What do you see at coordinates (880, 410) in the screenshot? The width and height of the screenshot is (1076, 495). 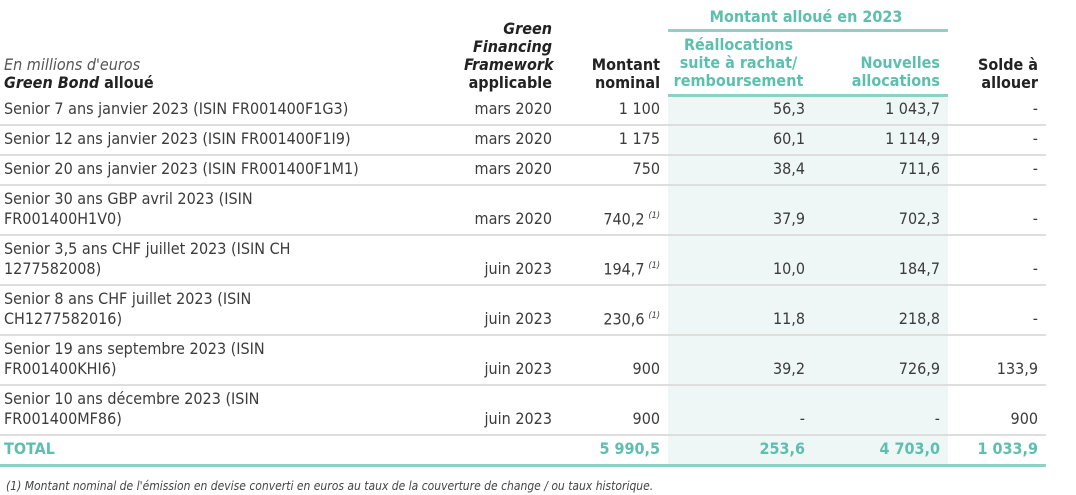 I see `nouvelles-cell: -` at bounding box center [880, 410].